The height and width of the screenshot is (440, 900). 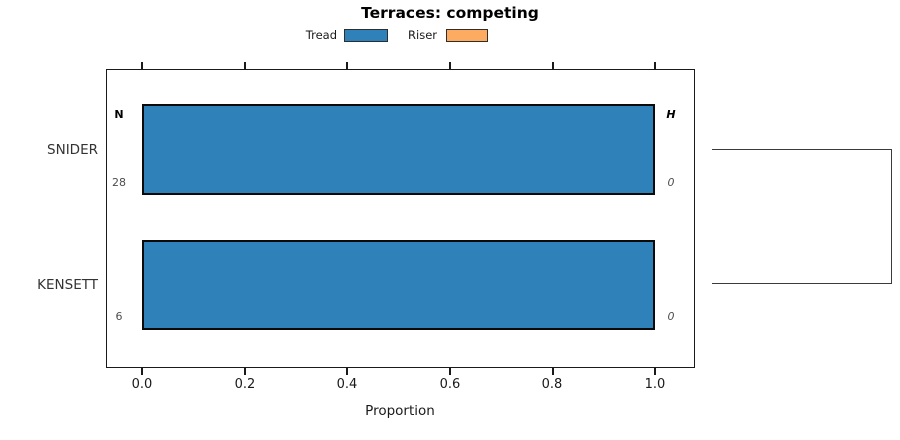 What do you see at coordinates (67, 285) in the screenshot?
I see `category-label-kensett: KENSETT` at bounding box center [67, 285].